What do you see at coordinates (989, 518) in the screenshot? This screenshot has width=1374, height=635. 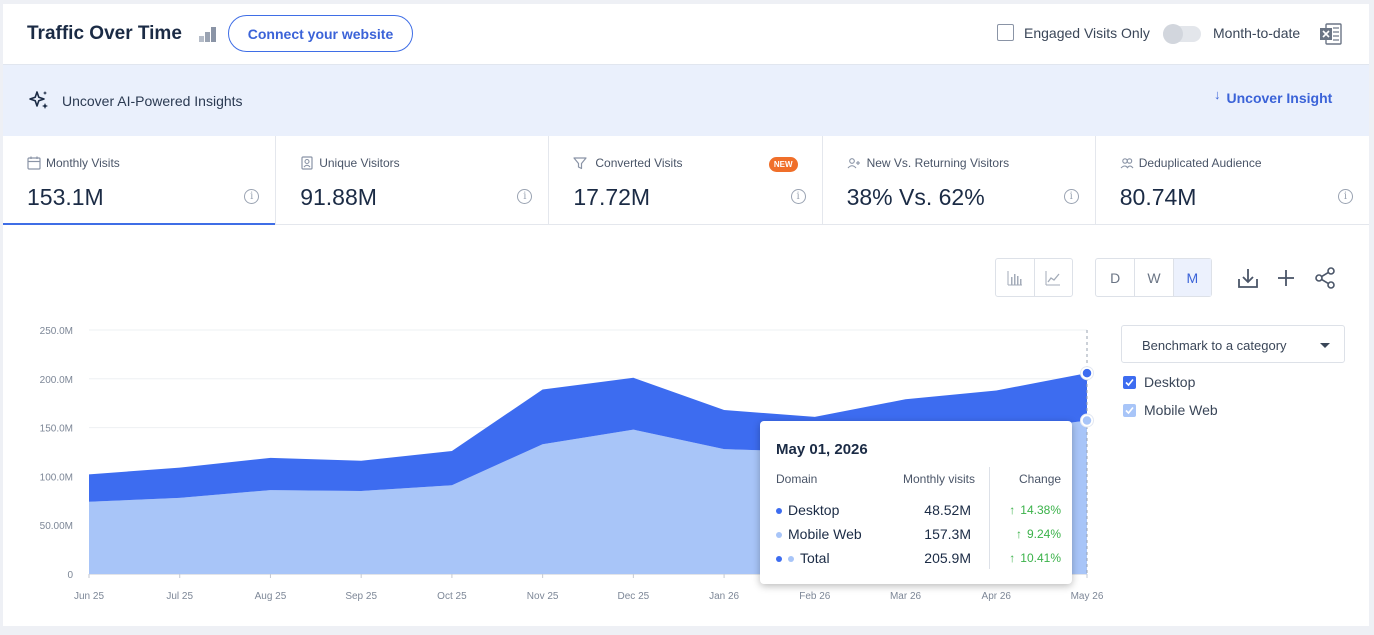 I see `tooltip-divider` at bounding box center [989, 518].